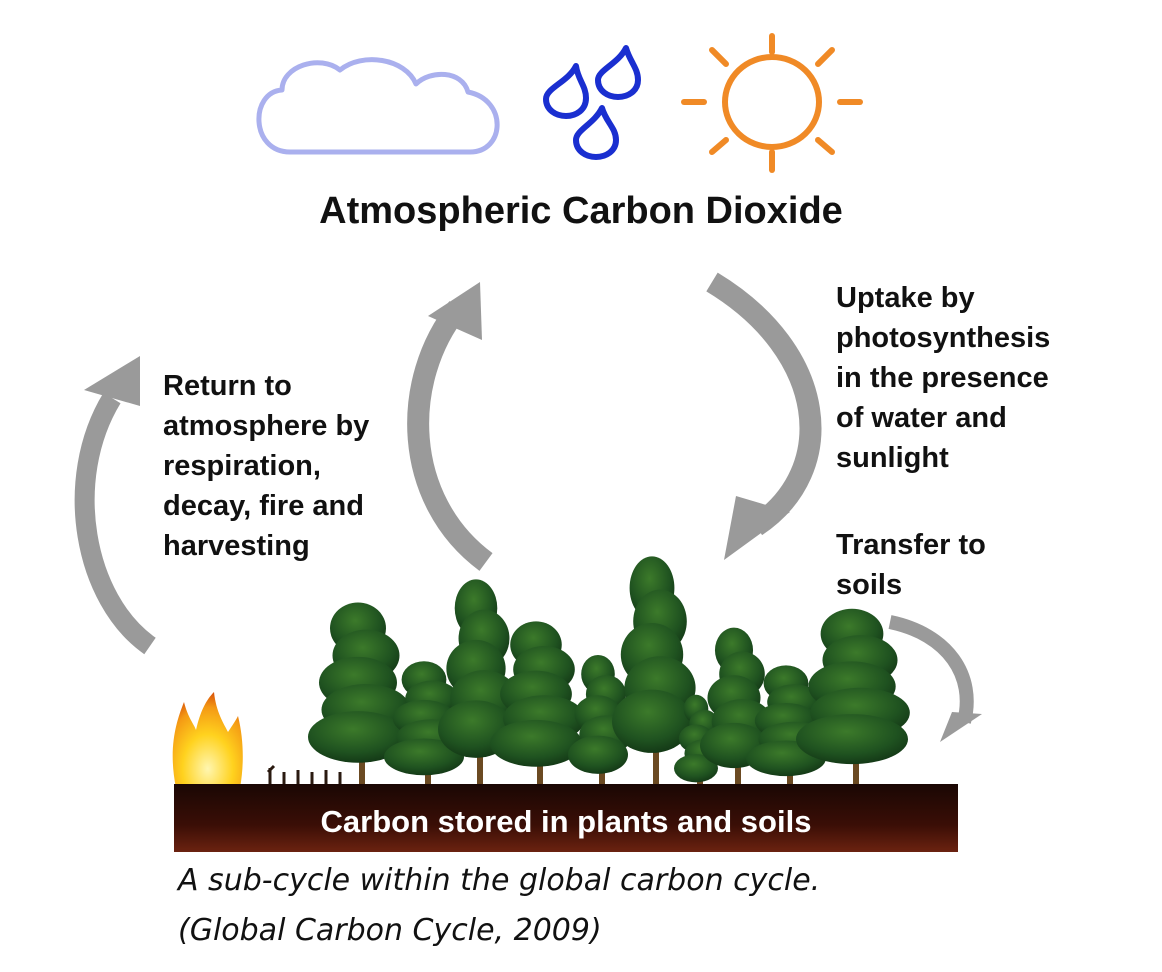 This screenshot has height=972, width=1162. I want to click on cloud-icon, so click(378, 106).